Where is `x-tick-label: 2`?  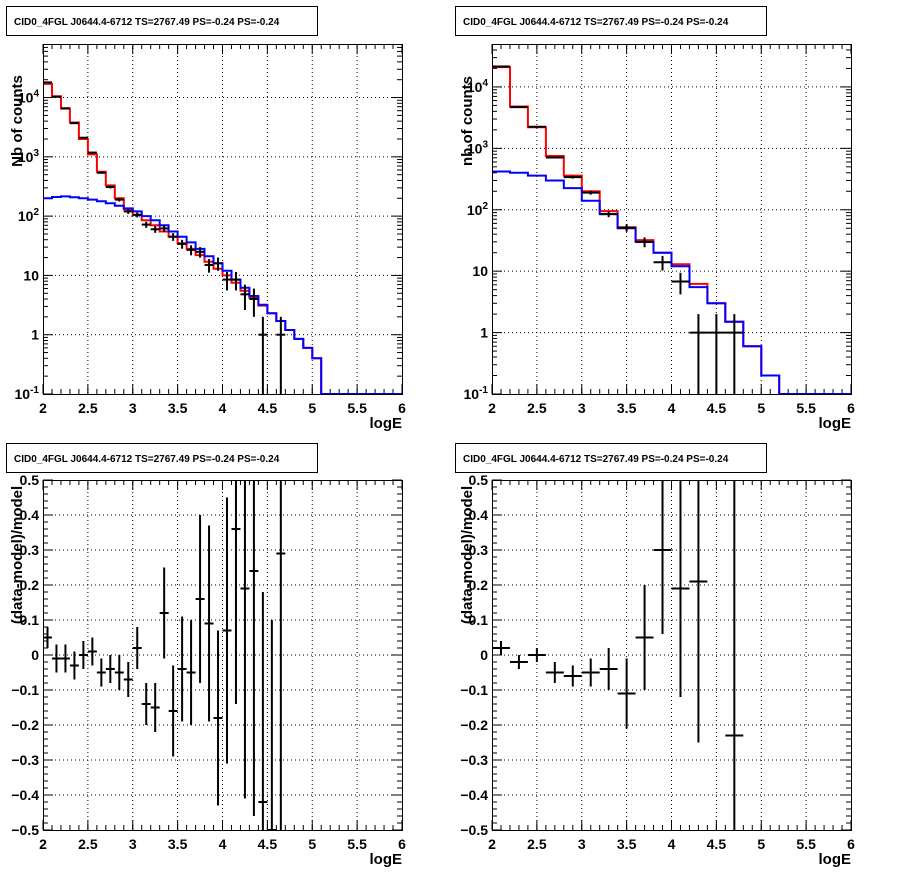 x-tick-label: 2 is located at coordinates (43, 844).